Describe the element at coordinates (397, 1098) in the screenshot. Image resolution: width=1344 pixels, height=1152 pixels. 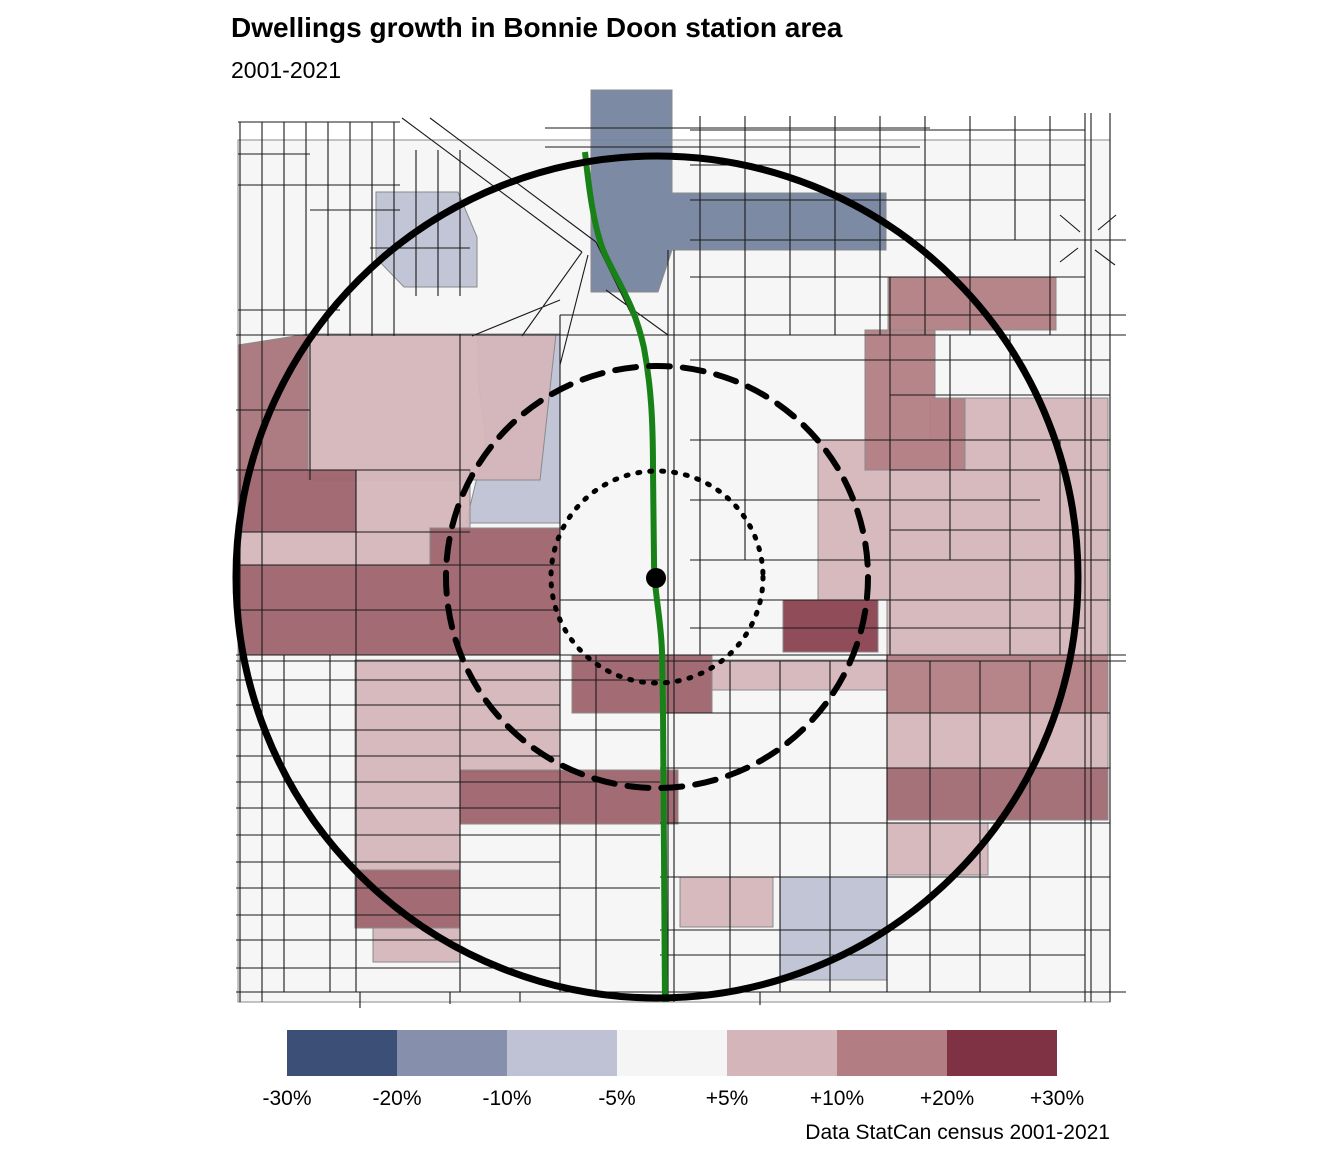
I see `legend-label-1: -20%` at that location.